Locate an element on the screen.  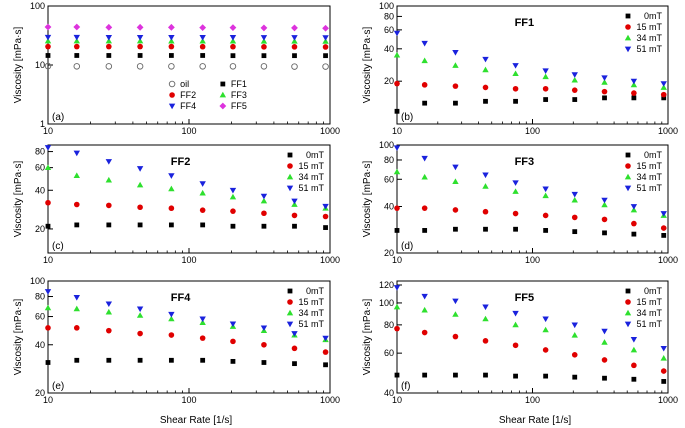
y-tick-label: 60 is located at coordinates (389, 30).